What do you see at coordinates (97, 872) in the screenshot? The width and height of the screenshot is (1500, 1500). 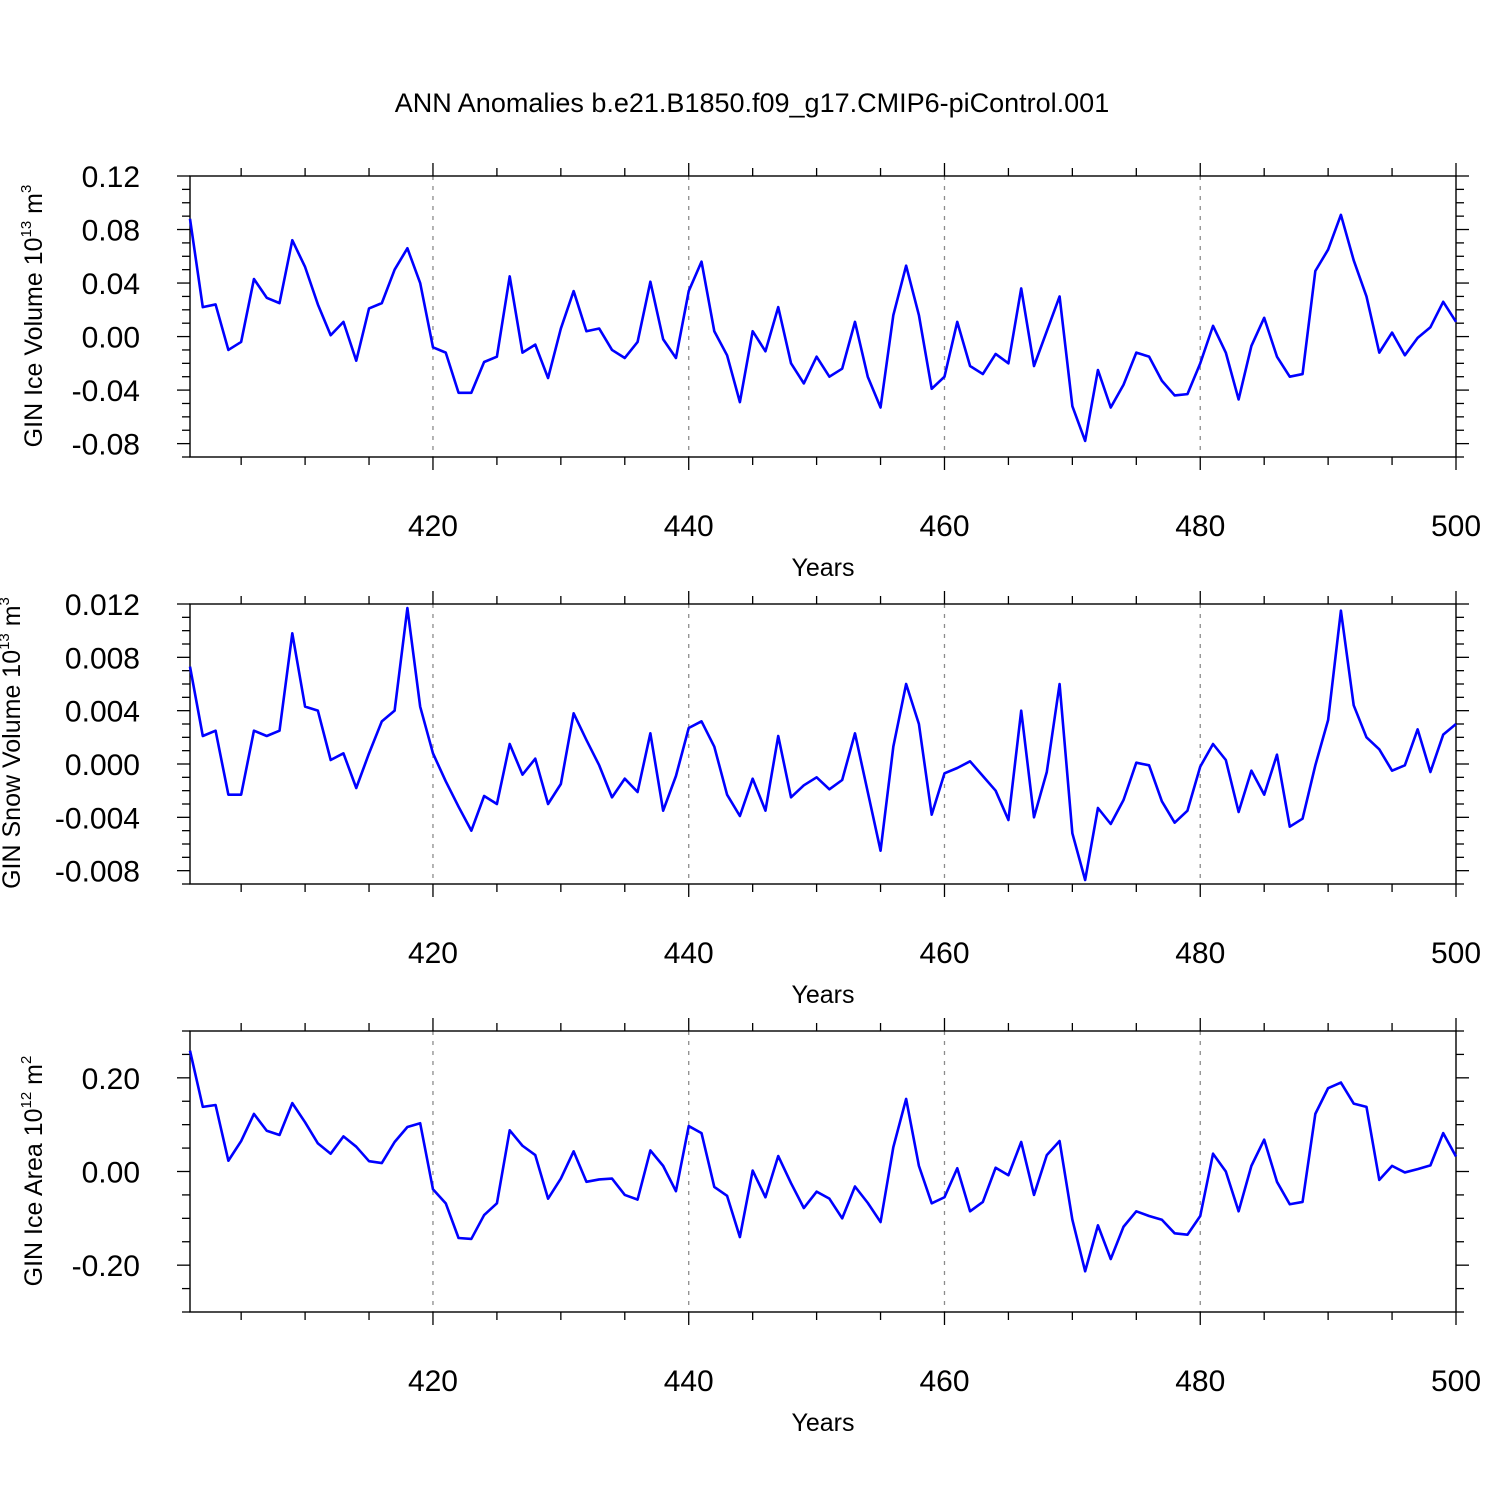 I see `y-tick-label: -0.008` at bounding box center [97, 872].